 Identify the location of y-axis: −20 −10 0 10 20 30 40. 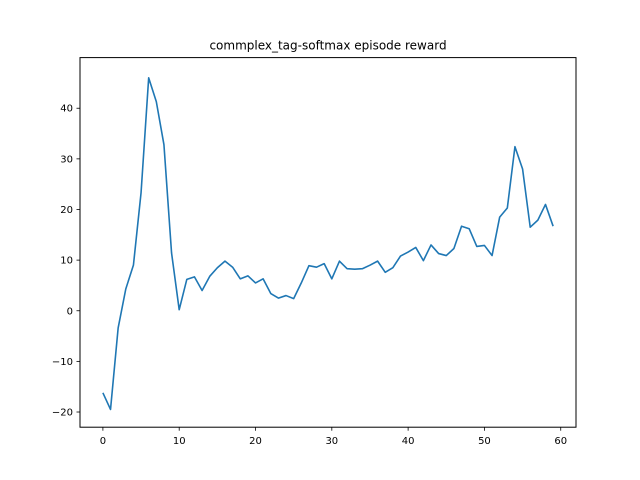
(66, 261).